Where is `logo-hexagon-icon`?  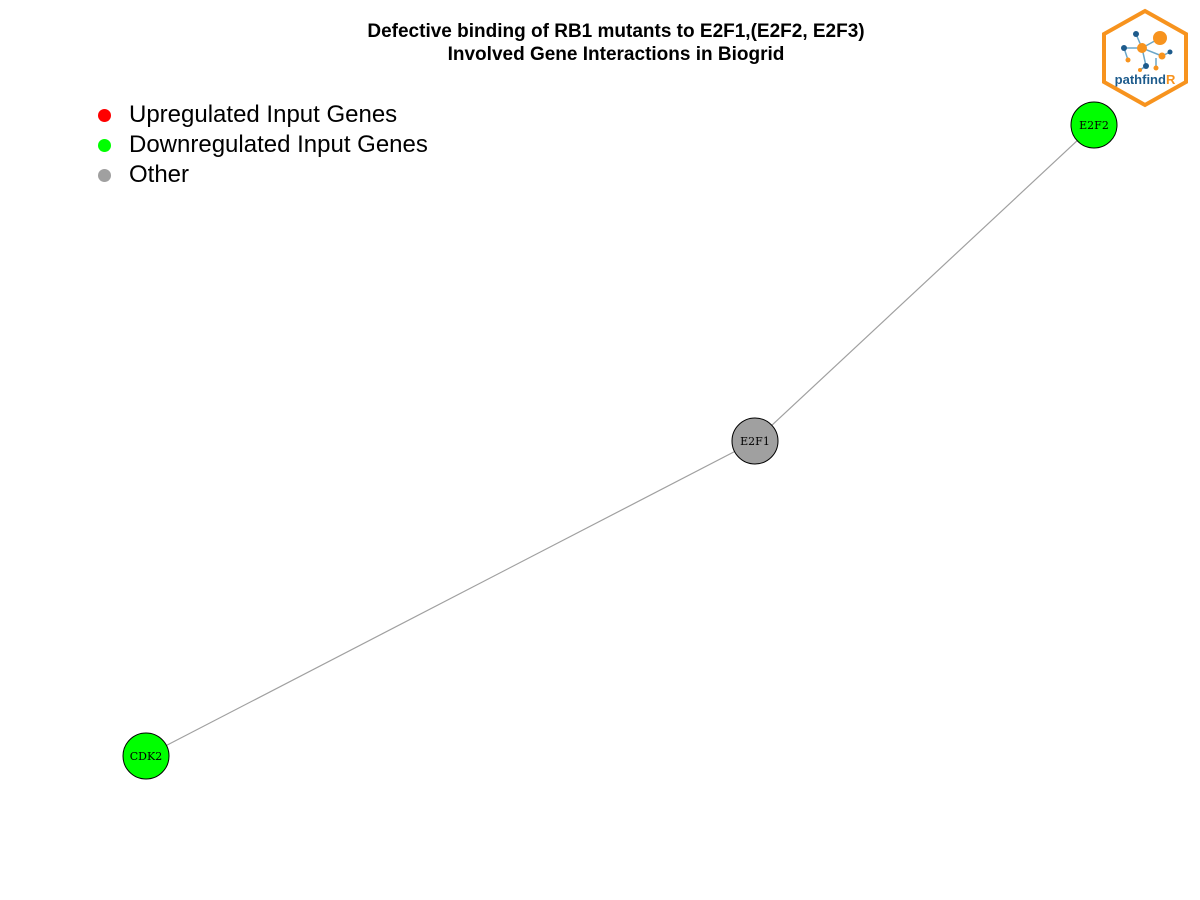 logo-hexagon-icon is located at coordinates (1145, 58).